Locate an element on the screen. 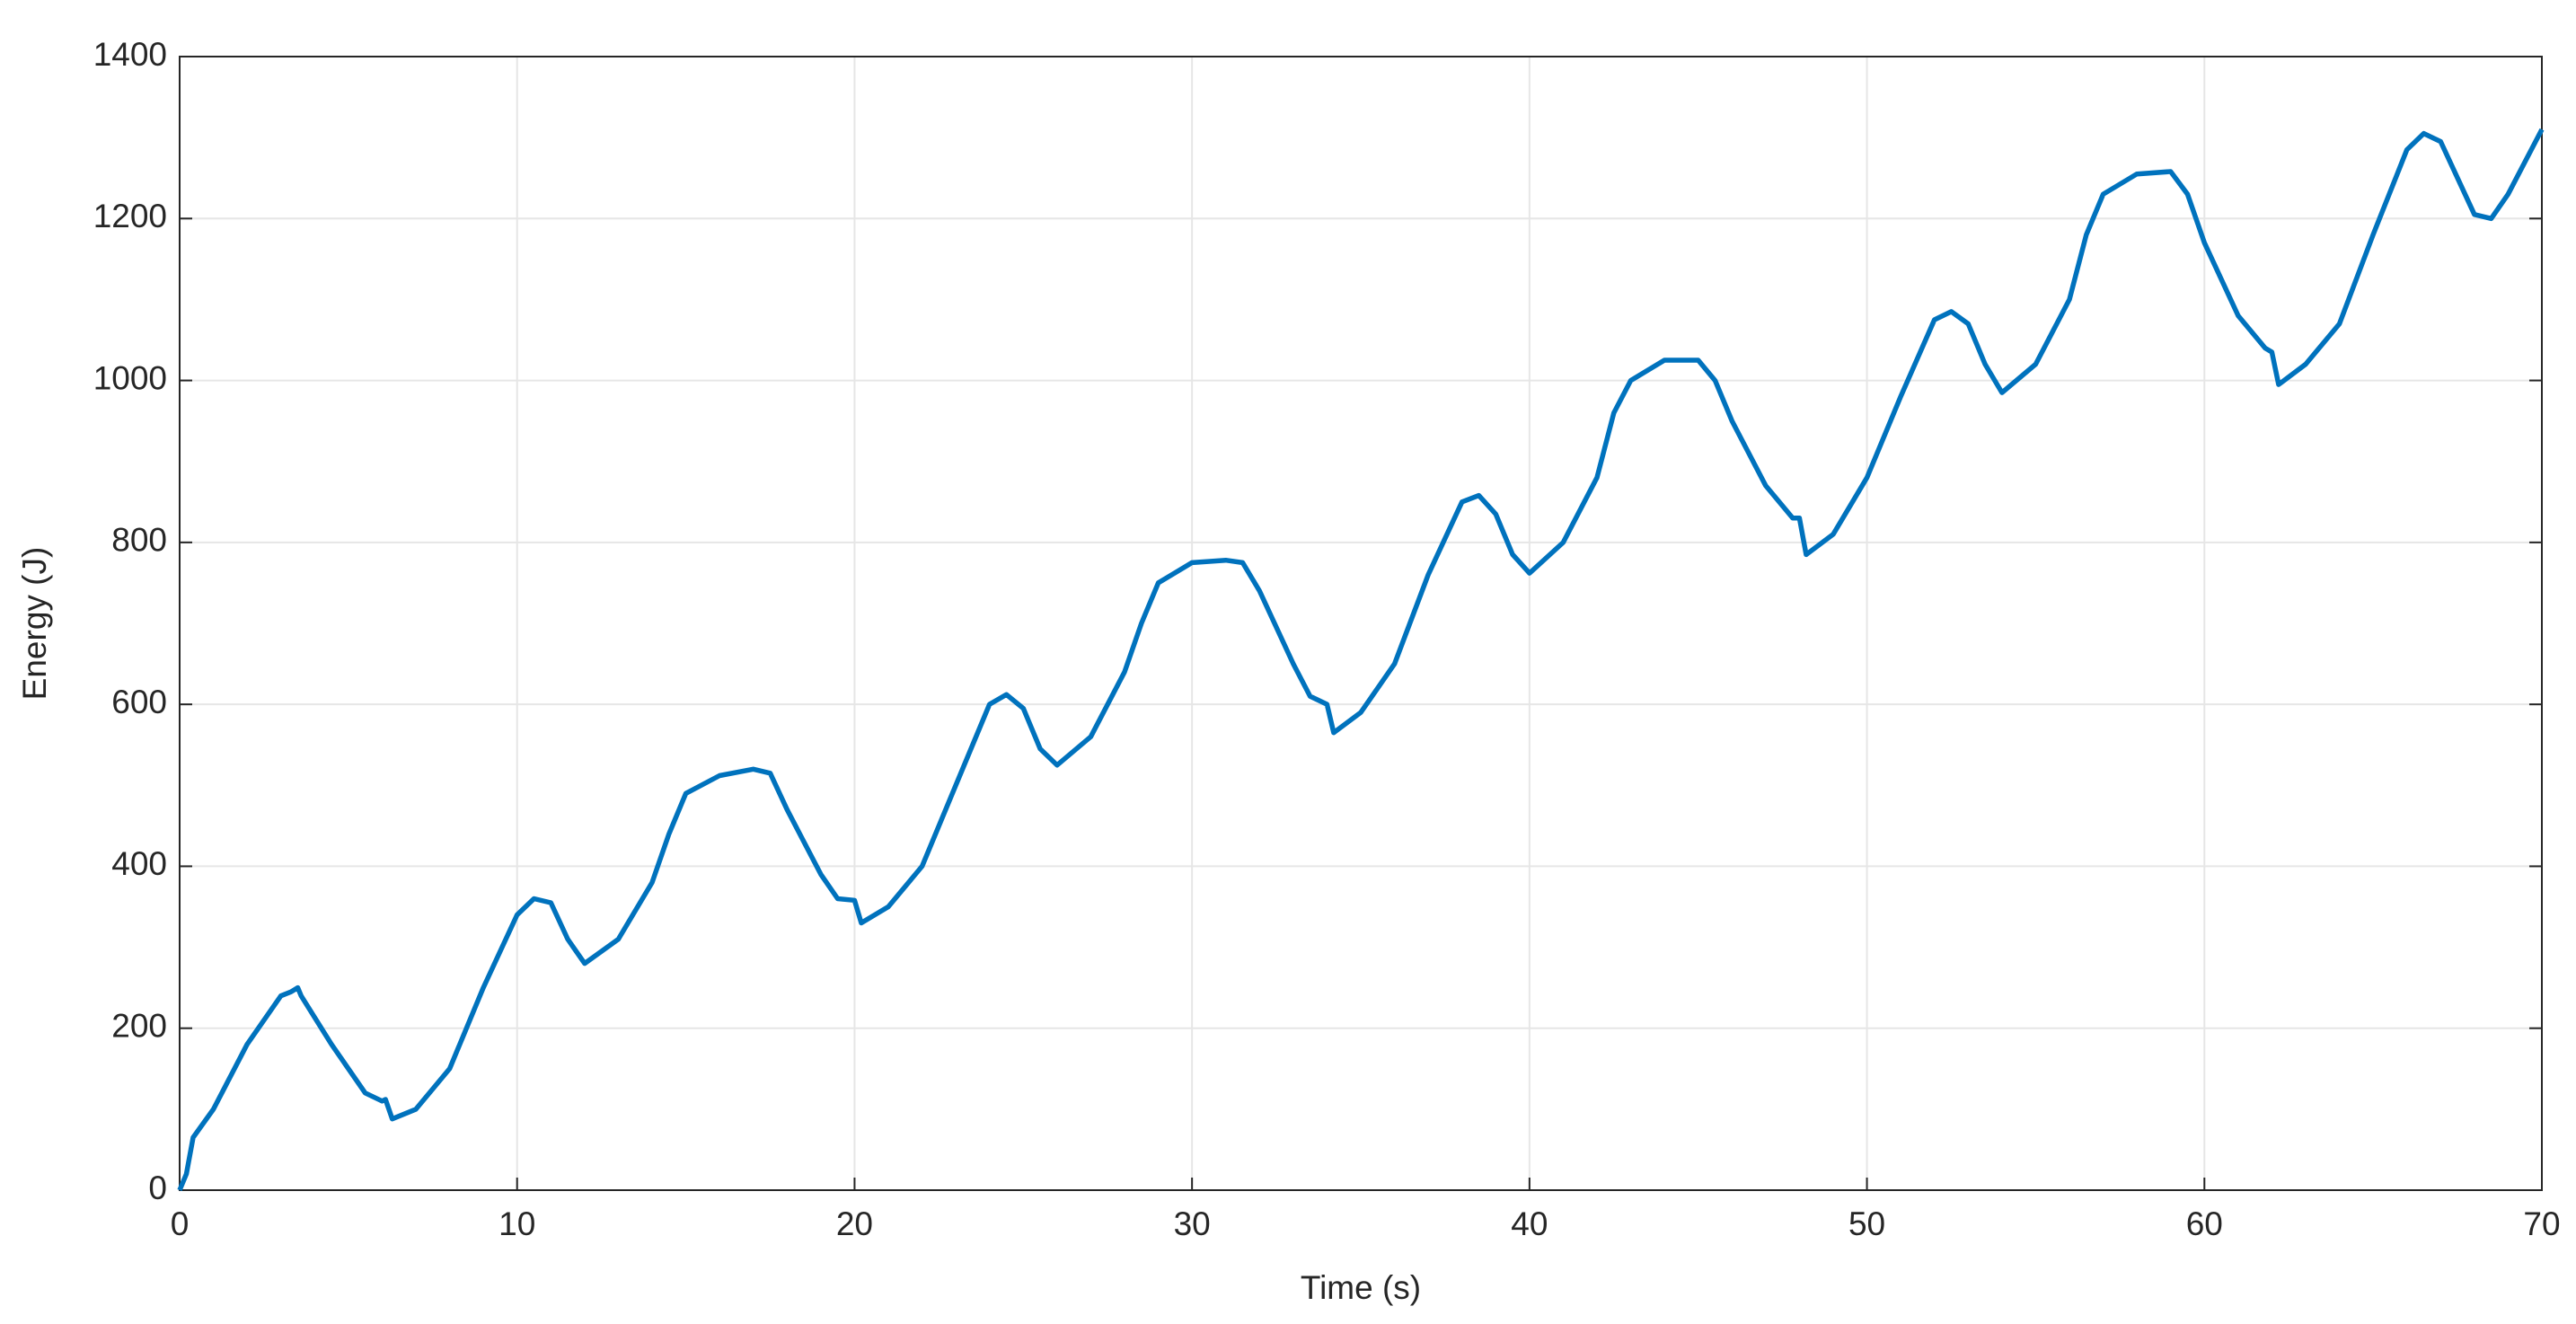 The width and height of the screenshot is (2576, 1324). x-tick-label: 30 is located at coordinates (1192, 1223).